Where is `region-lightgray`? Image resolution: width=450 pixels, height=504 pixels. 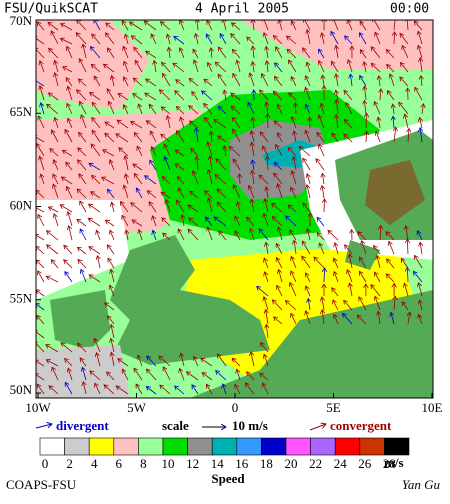 region-lightgray is located at coordinates (83, 371).